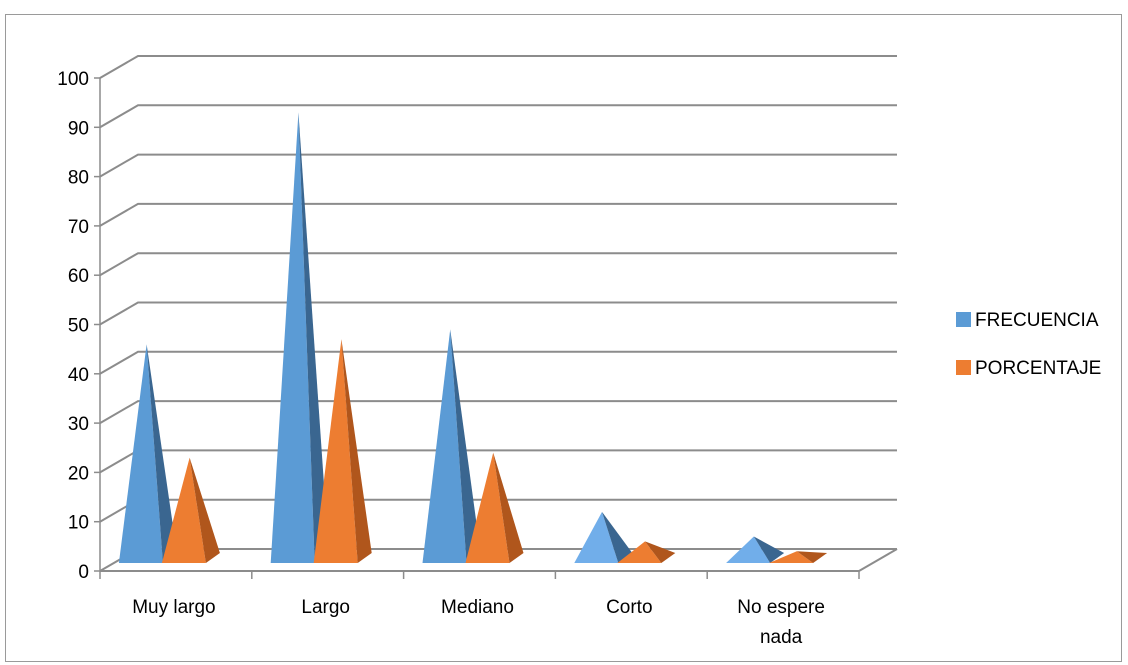 The width and height of the screenshot is (1128, 665). What do you see at coordinates (78, 473) in the screenshot?
I see `y-tick-label: 20` at bounding box center [78, 473].